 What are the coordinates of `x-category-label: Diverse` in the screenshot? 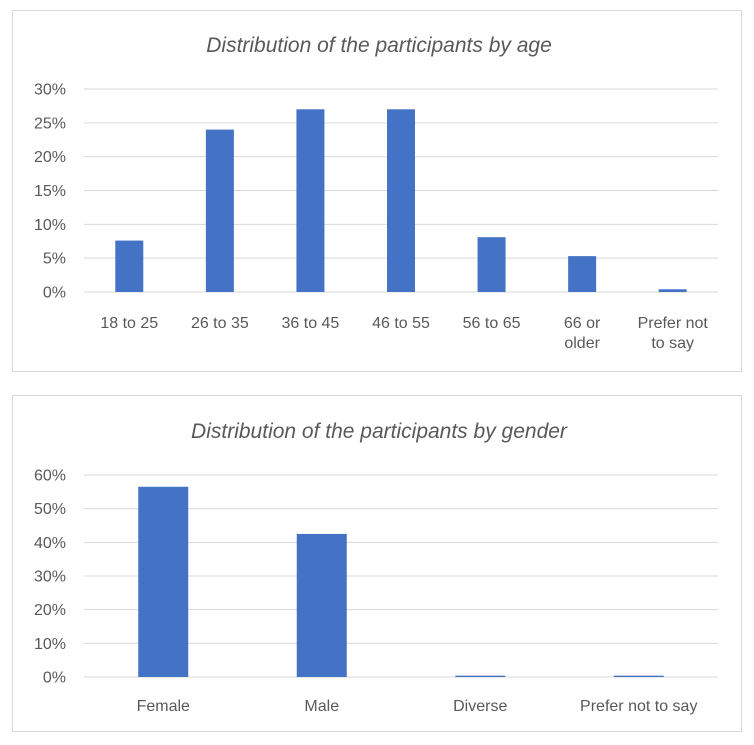 It's located at (480, 706).